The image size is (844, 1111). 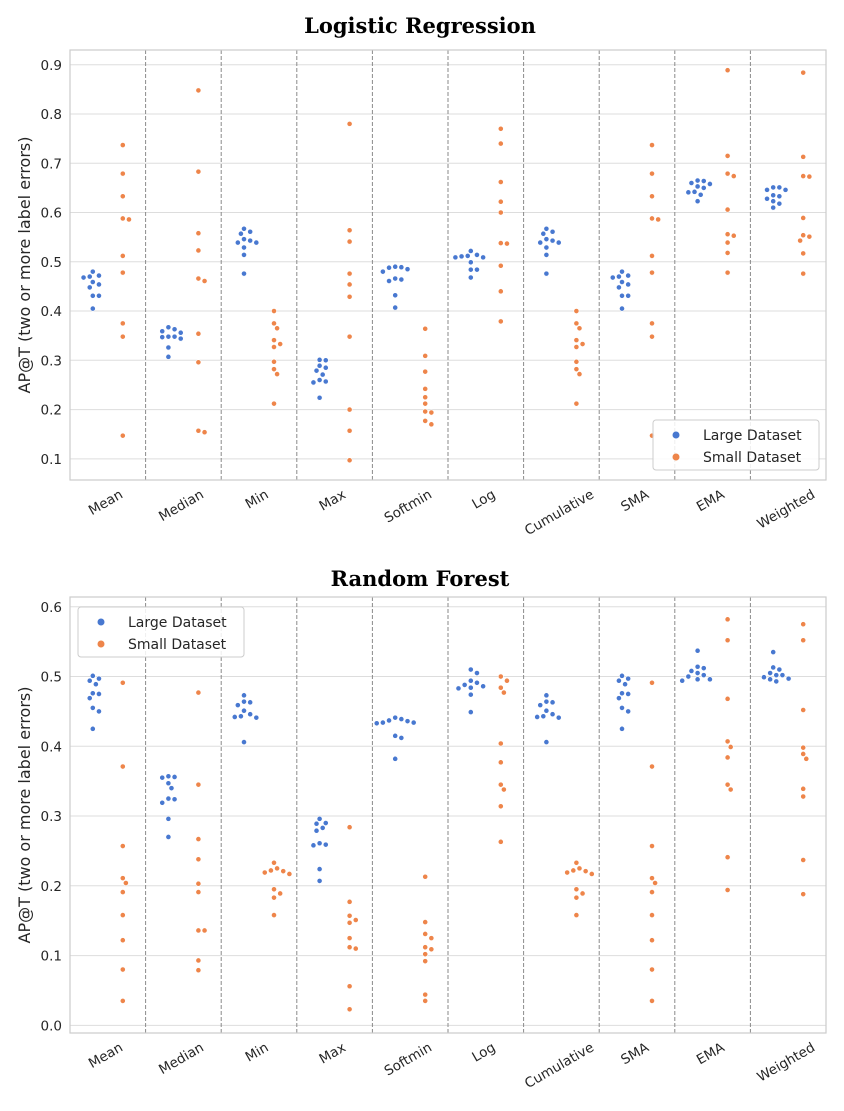 What do you see at coordinates (408, 1060) in the screenshot?
I see `x-tick-label: Softmin` at bounding box center [408, 1060].